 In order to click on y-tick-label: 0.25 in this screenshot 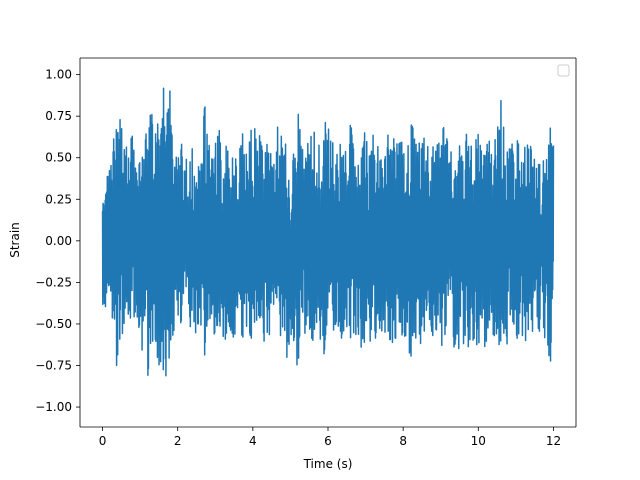, I will do `click(58, 199)`.